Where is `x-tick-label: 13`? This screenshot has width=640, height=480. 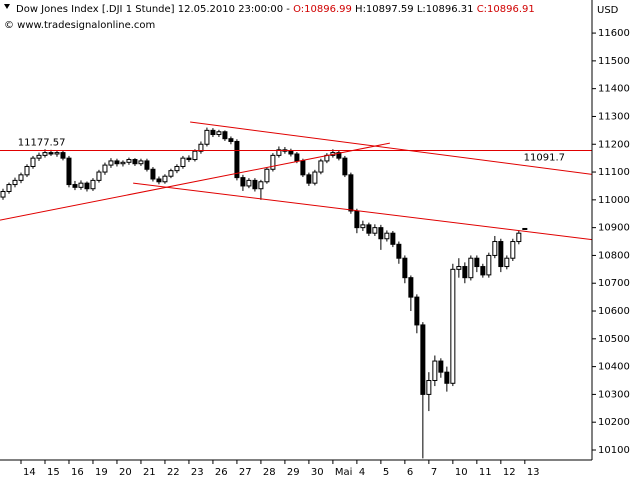
x-tick-label: 13 is located at coordinates (533, 472).